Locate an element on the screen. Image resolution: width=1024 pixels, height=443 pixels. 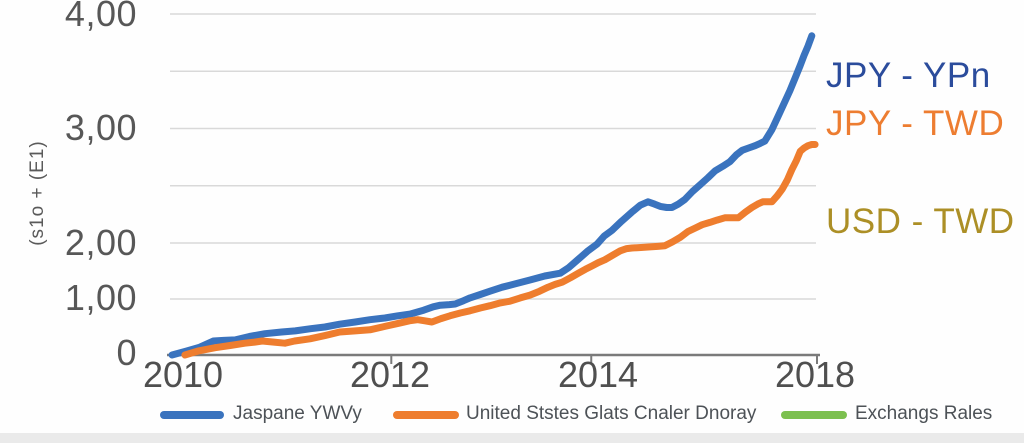
y-tick-label-1: 1,00 is located at coordinates (100, 297).